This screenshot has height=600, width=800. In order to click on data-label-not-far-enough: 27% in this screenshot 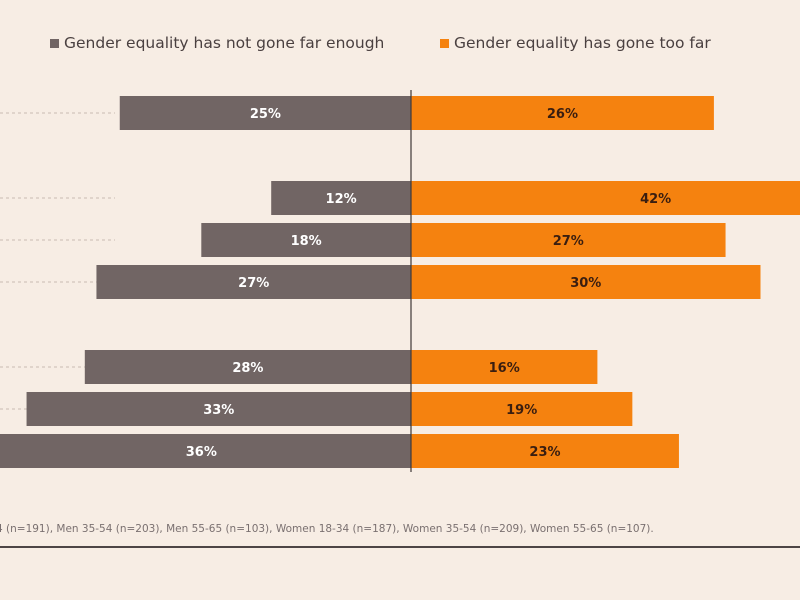, I will do `click(253, 283)`.